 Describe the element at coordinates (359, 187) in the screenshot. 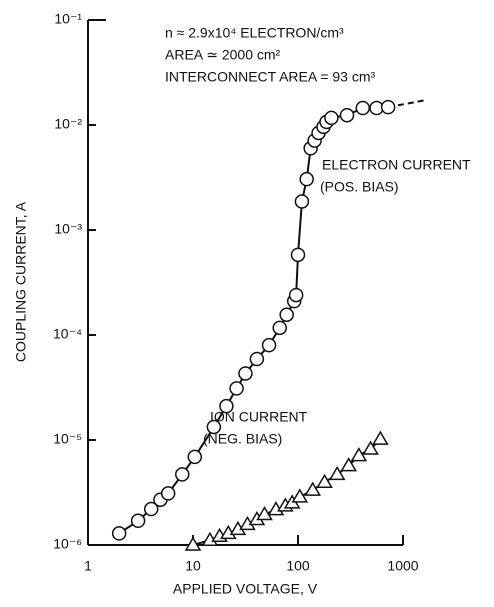

I see `annotation: (POS. BIAS)` at that location.